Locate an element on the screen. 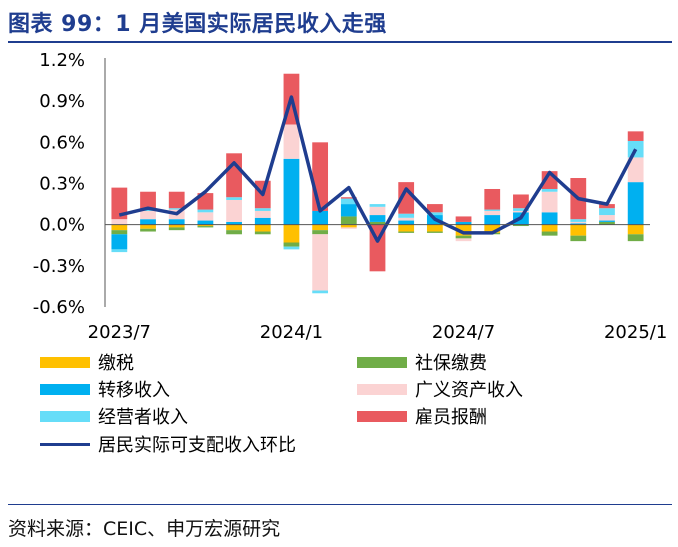 The height and width of the screenshot is (547, 678). legend-item-social: 社保缴费 is located at coordinates (422, 362).